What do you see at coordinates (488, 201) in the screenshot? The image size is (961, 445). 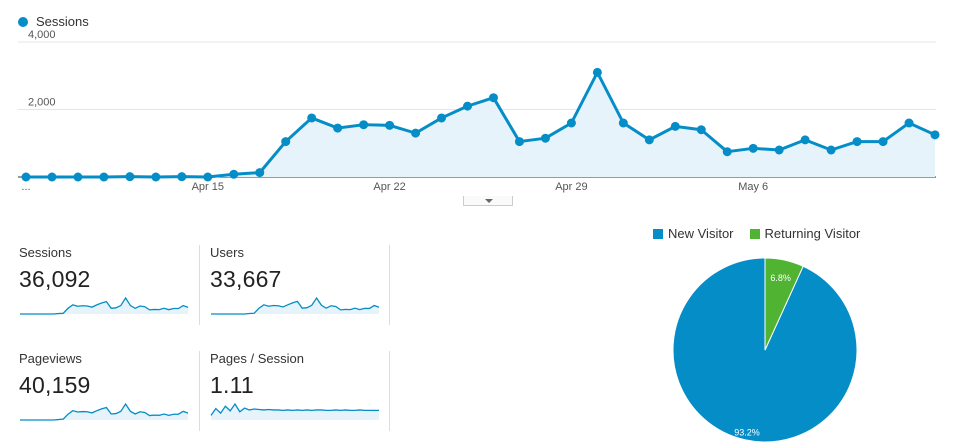 I see `chart-resize-handle` at bounding box center [488, 201].